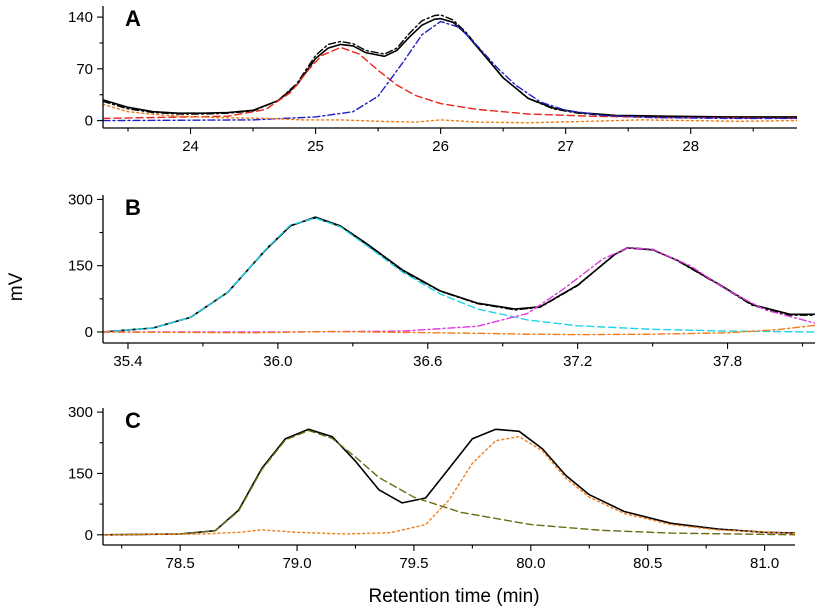 The image size is (817, 613). Describe the element at coordinates (577, 361) in the screenshot. I see `x-tick-label: 37.2` at that location.